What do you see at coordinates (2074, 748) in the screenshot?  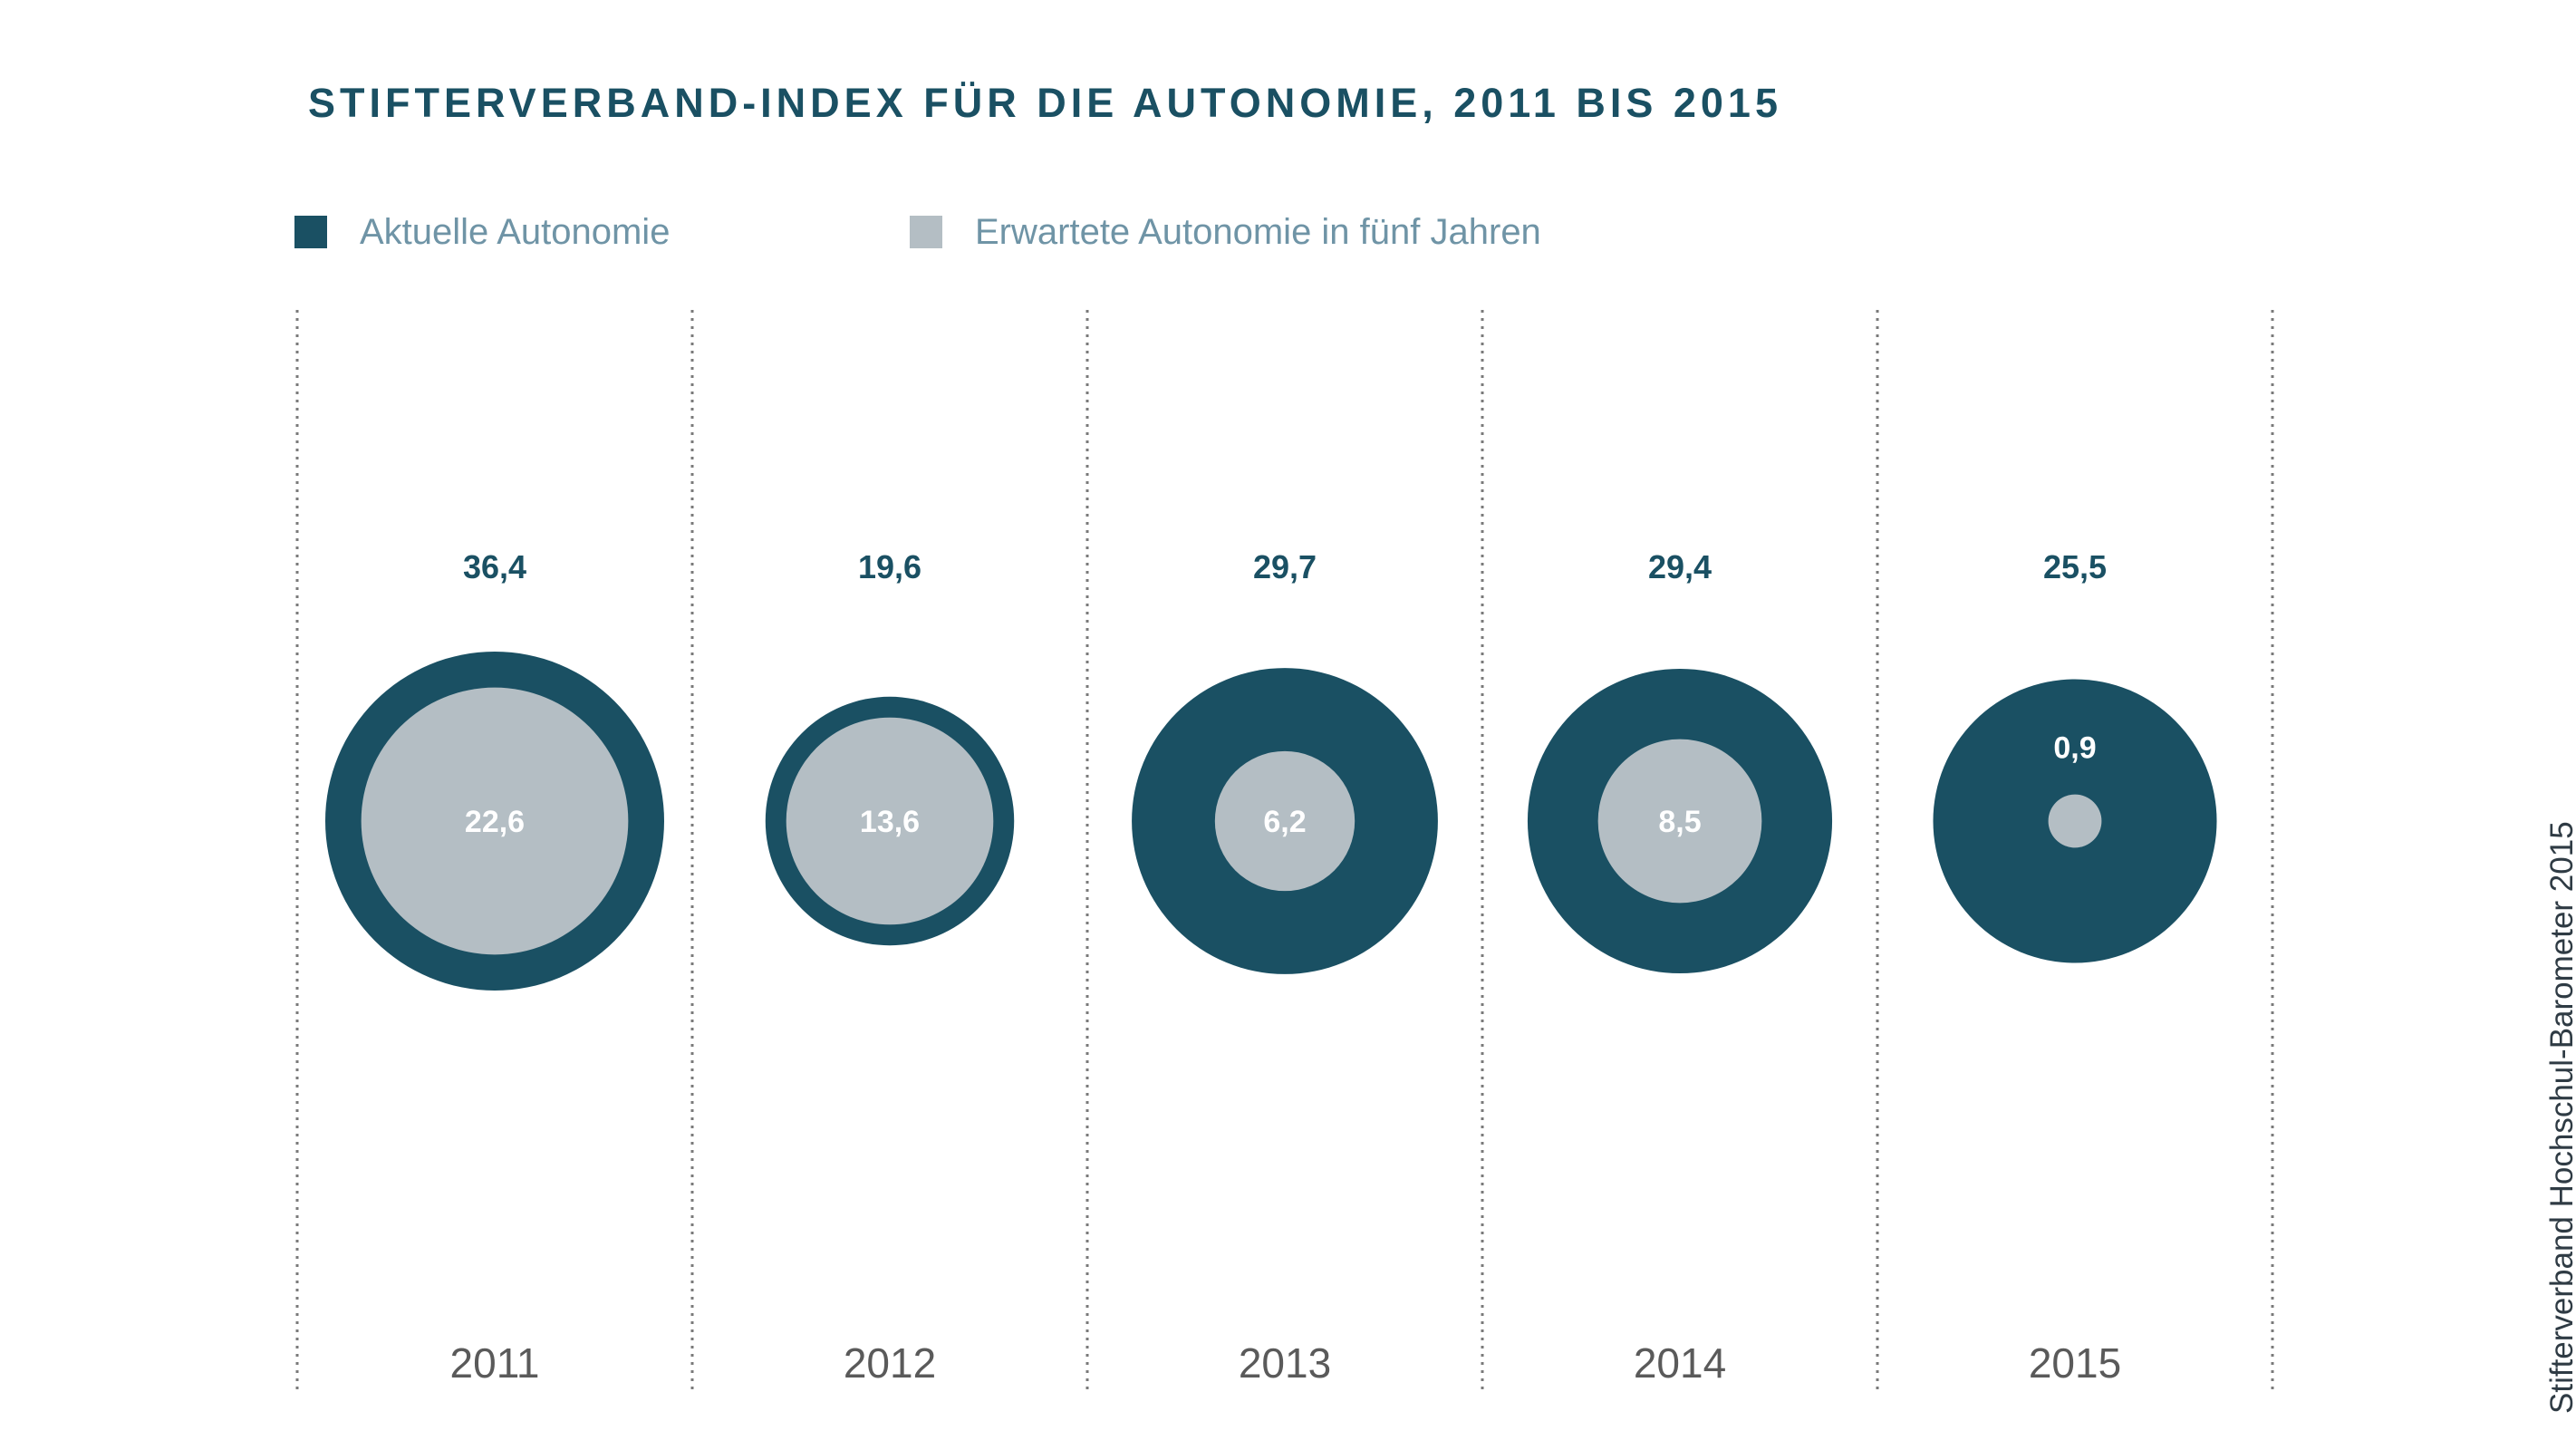 I see `data-label-expected-2015: 0,9` at bounding box center [2074, 748].